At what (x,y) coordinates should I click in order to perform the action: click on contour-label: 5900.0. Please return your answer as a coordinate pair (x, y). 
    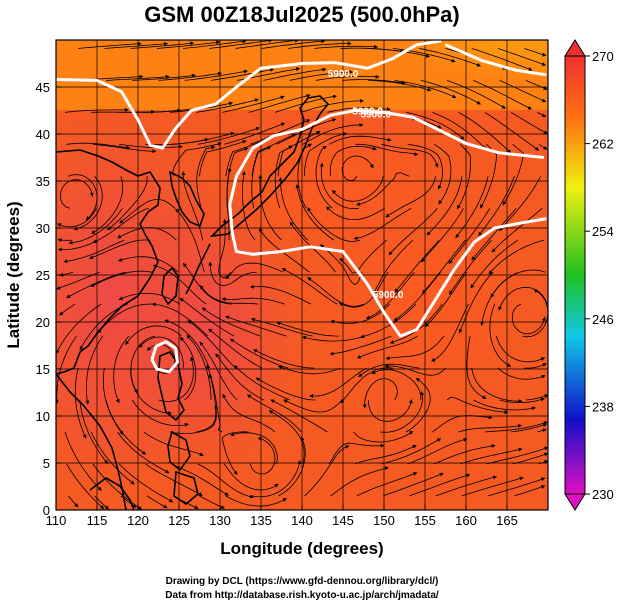
    Looking at the image, I should click on (343, 74).